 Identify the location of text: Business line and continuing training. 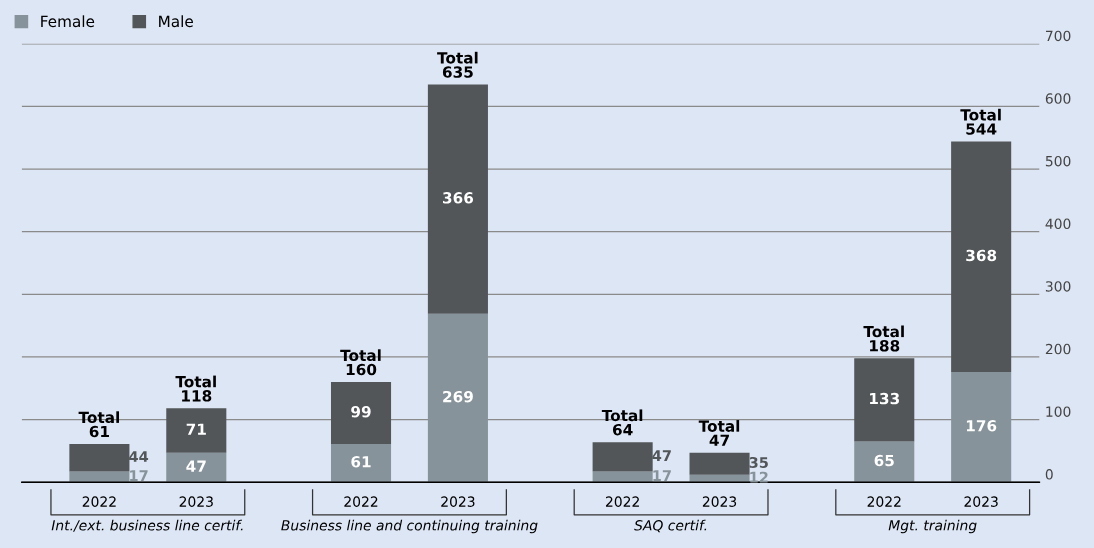
(409, 526).